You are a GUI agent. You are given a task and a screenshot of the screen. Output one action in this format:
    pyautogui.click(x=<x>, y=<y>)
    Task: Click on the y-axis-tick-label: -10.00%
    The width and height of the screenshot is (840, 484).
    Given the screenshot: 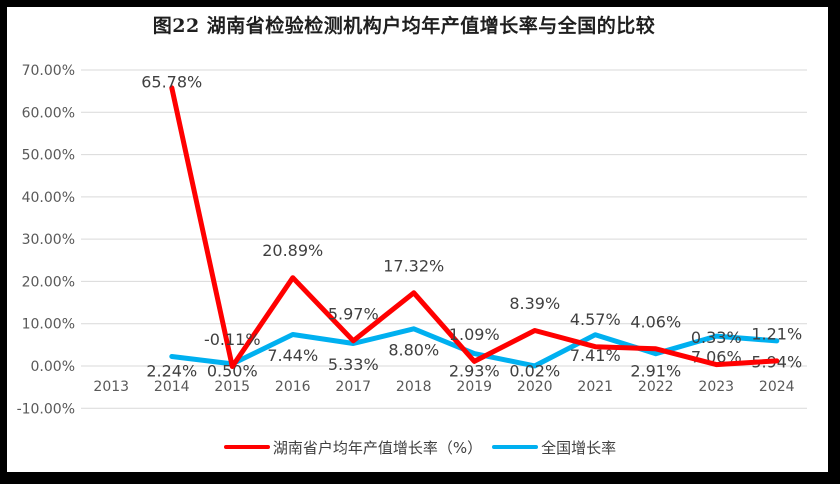 What is the action you would take?
    pyautogui.click(x=46, y=409)
    